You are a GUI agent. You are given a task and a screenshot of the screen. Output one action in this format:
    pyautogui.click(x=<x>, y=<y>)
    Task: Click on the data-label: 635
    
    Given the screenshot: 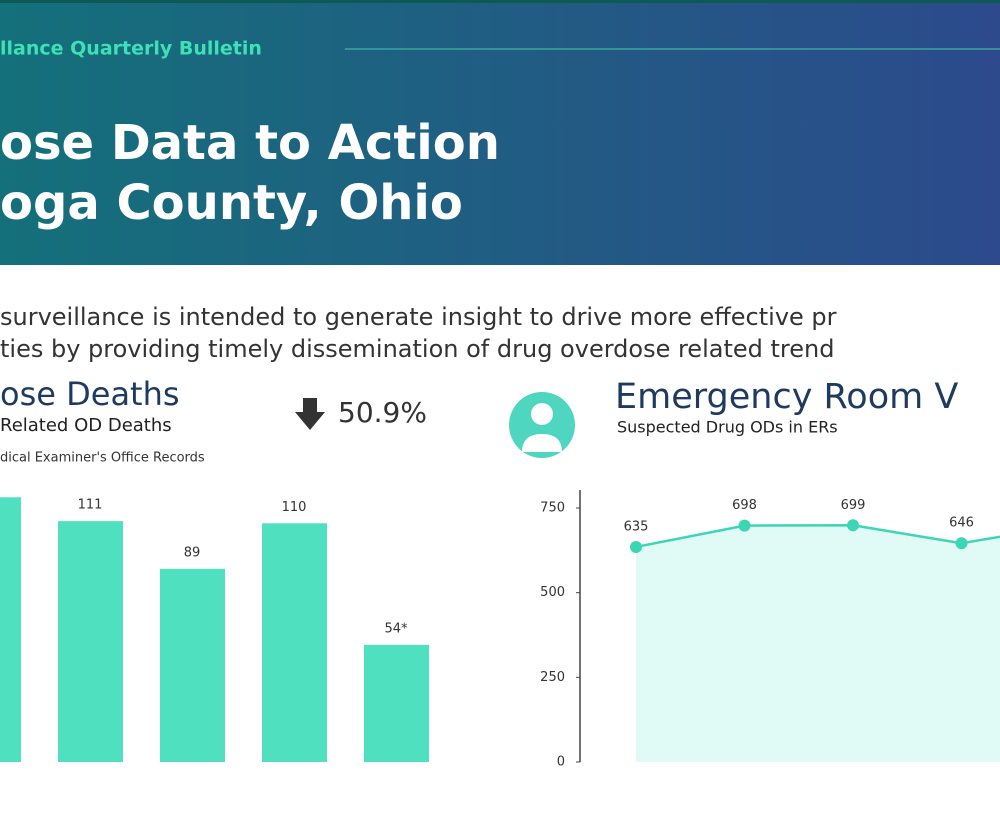 What is the action you would take?
    pyautogui.click(x=636, y=526)
    